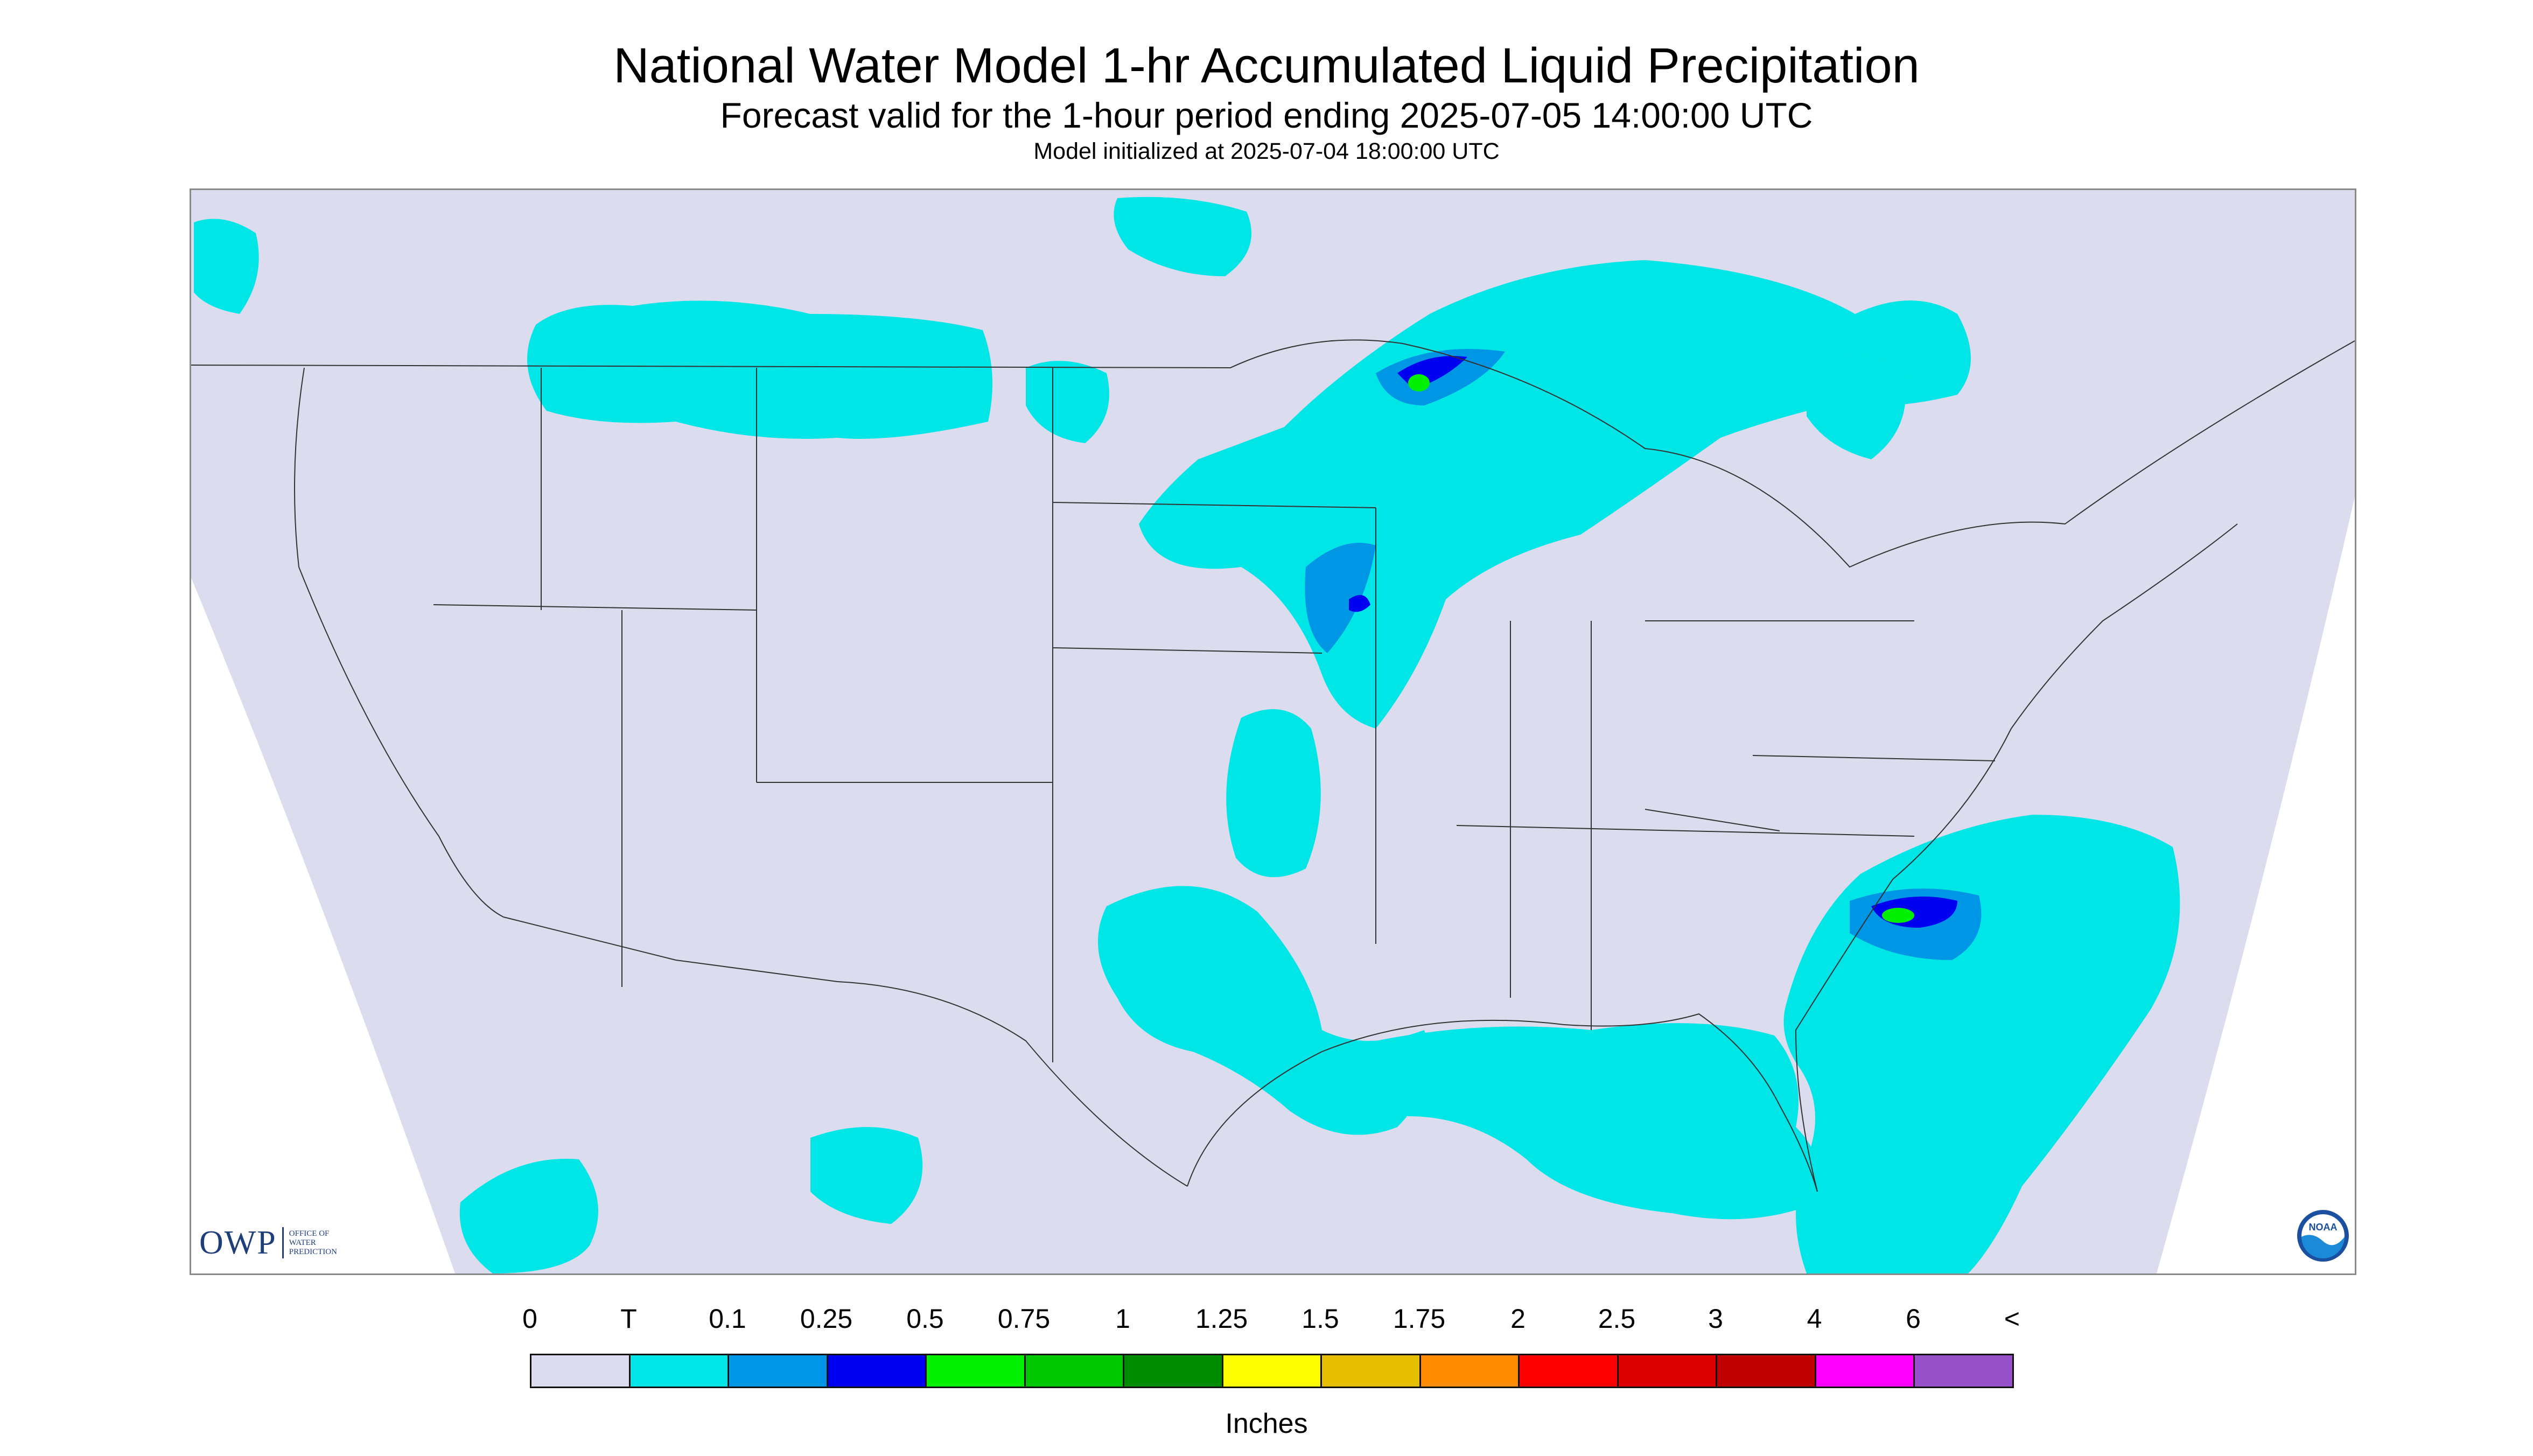 The width and height of the screenshot is (2533, 1456). Describe the element at coordinates (1518, 1319) in the screenshot. I see `legend-label: 2` at that location.